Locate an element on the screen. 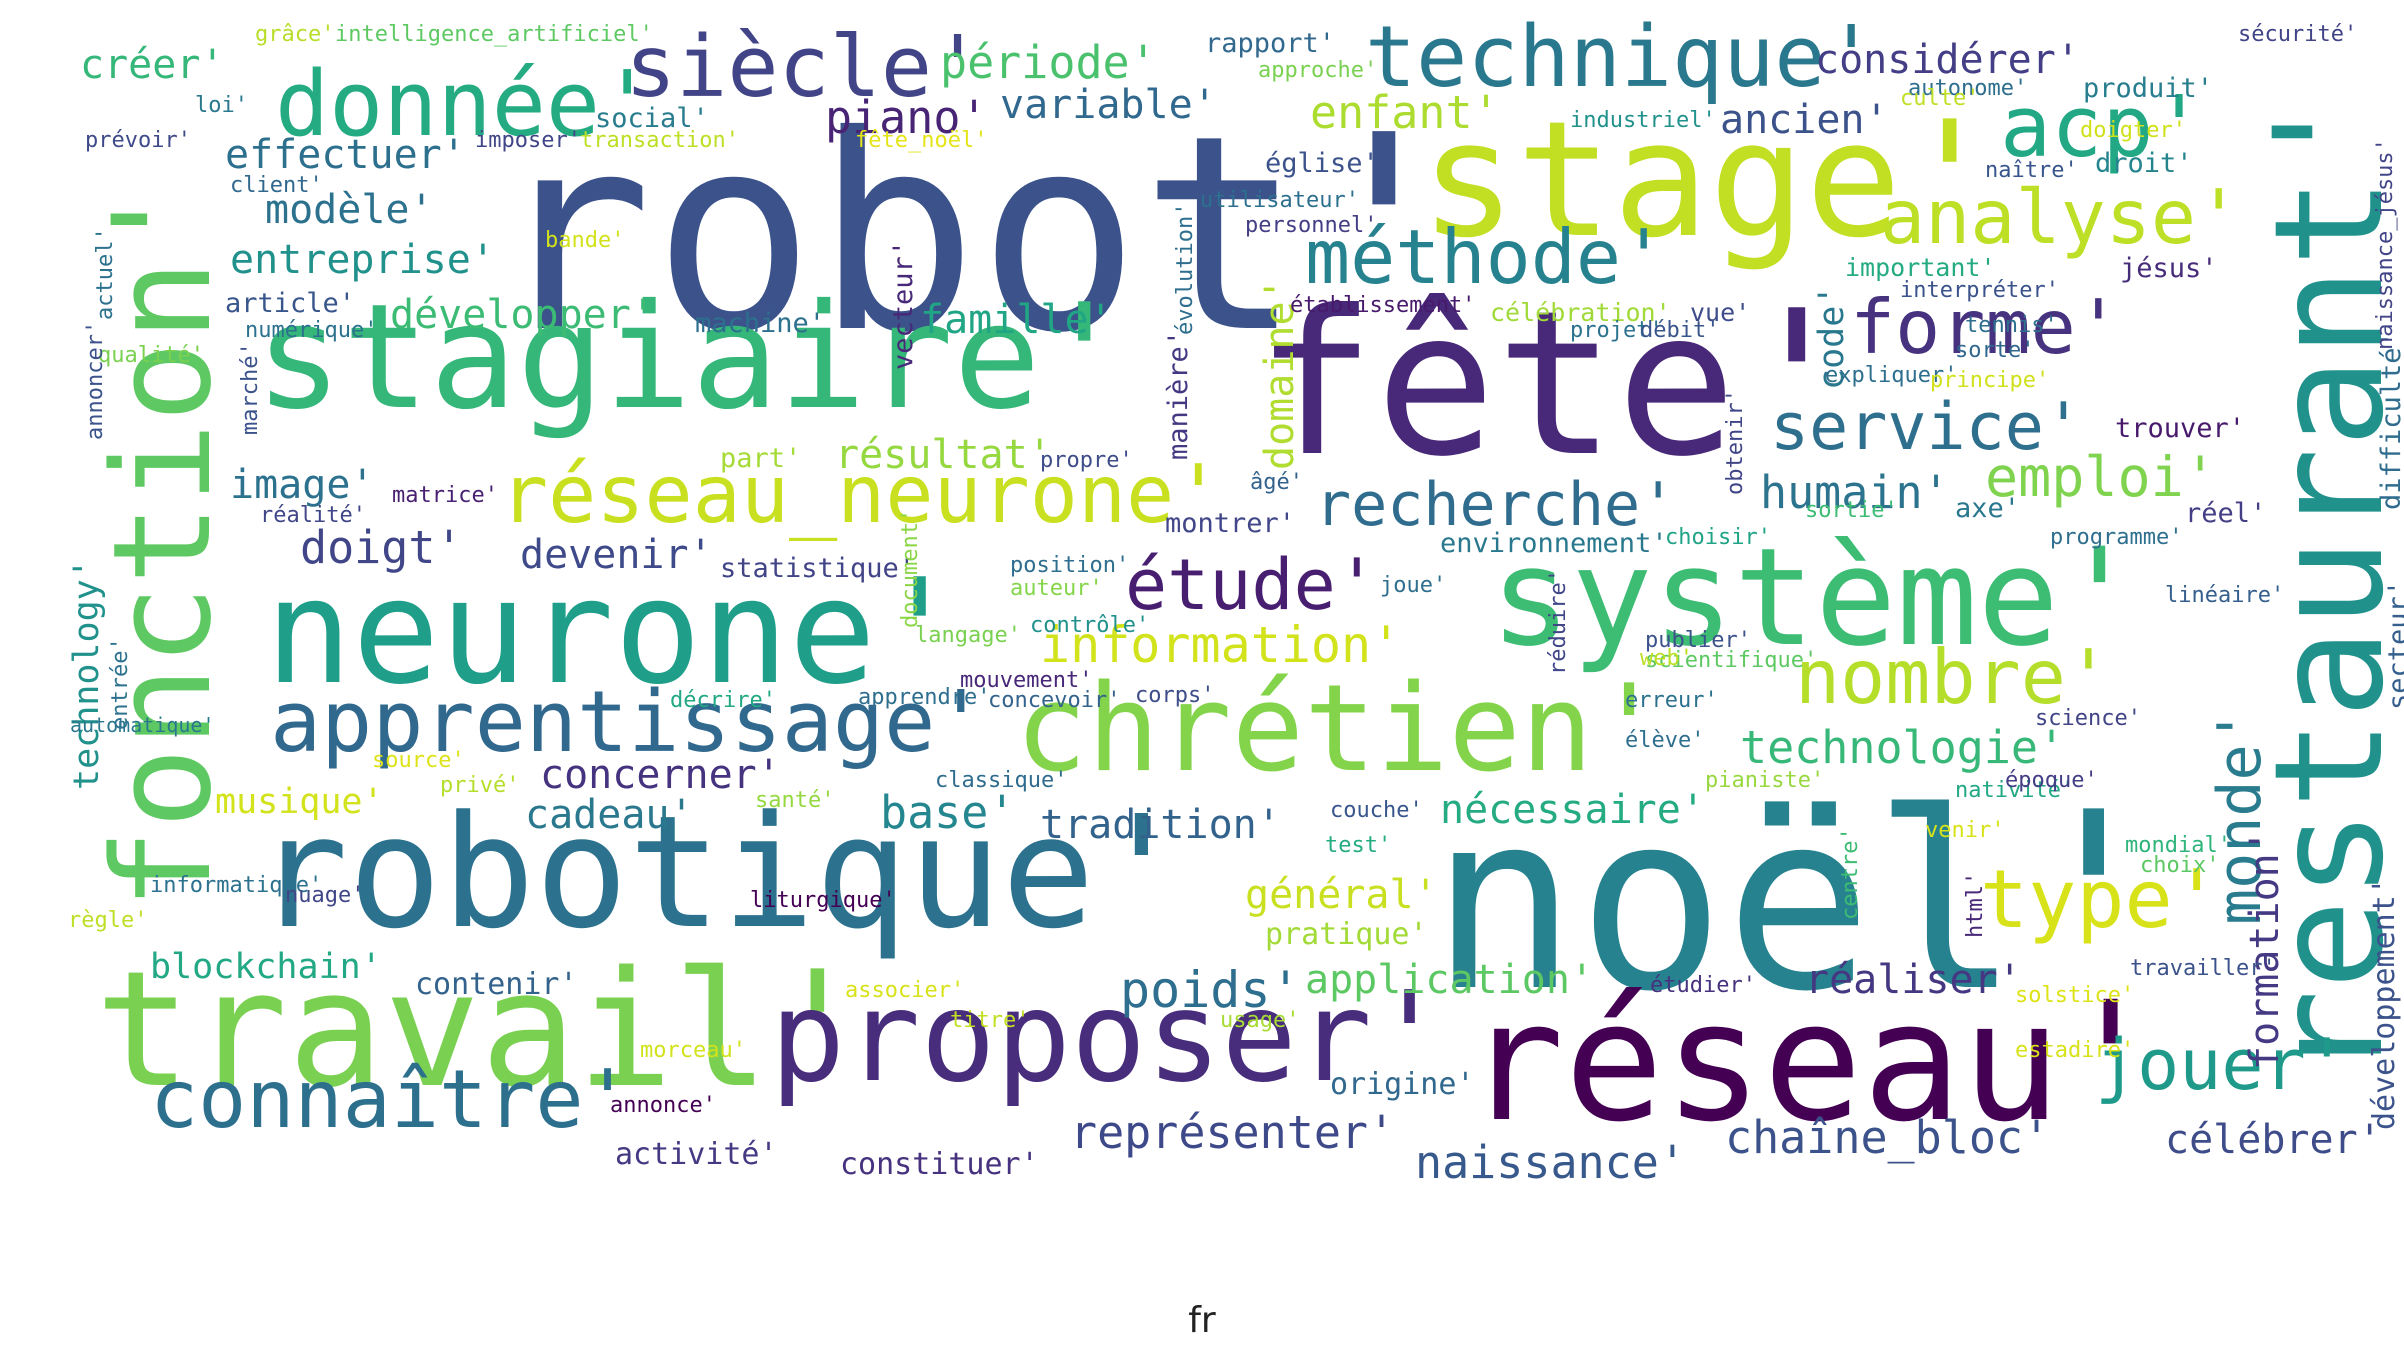  word-cloud-word: web' is located at coordinates (1666, 658).